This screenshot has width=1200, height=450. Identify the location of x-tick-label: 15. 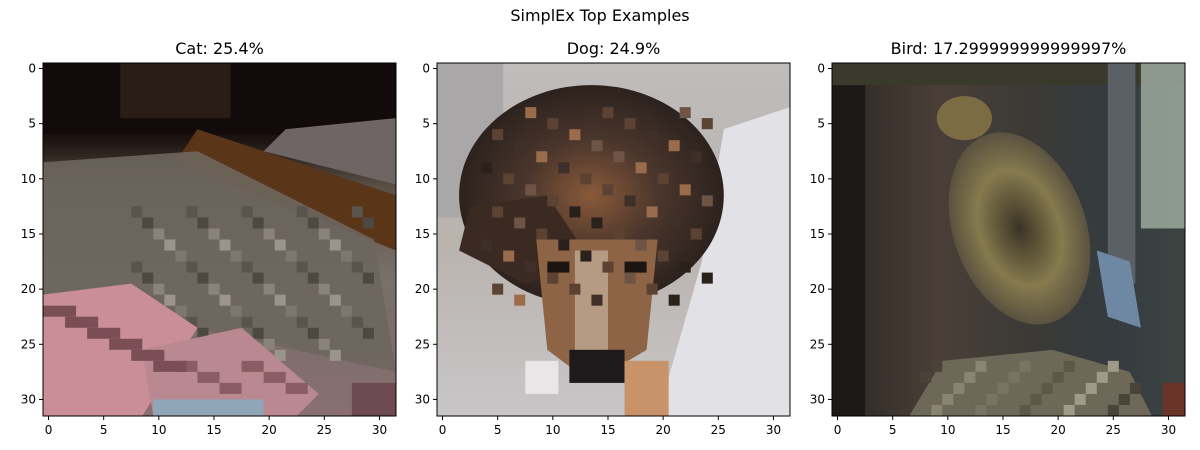
(1002, 430).